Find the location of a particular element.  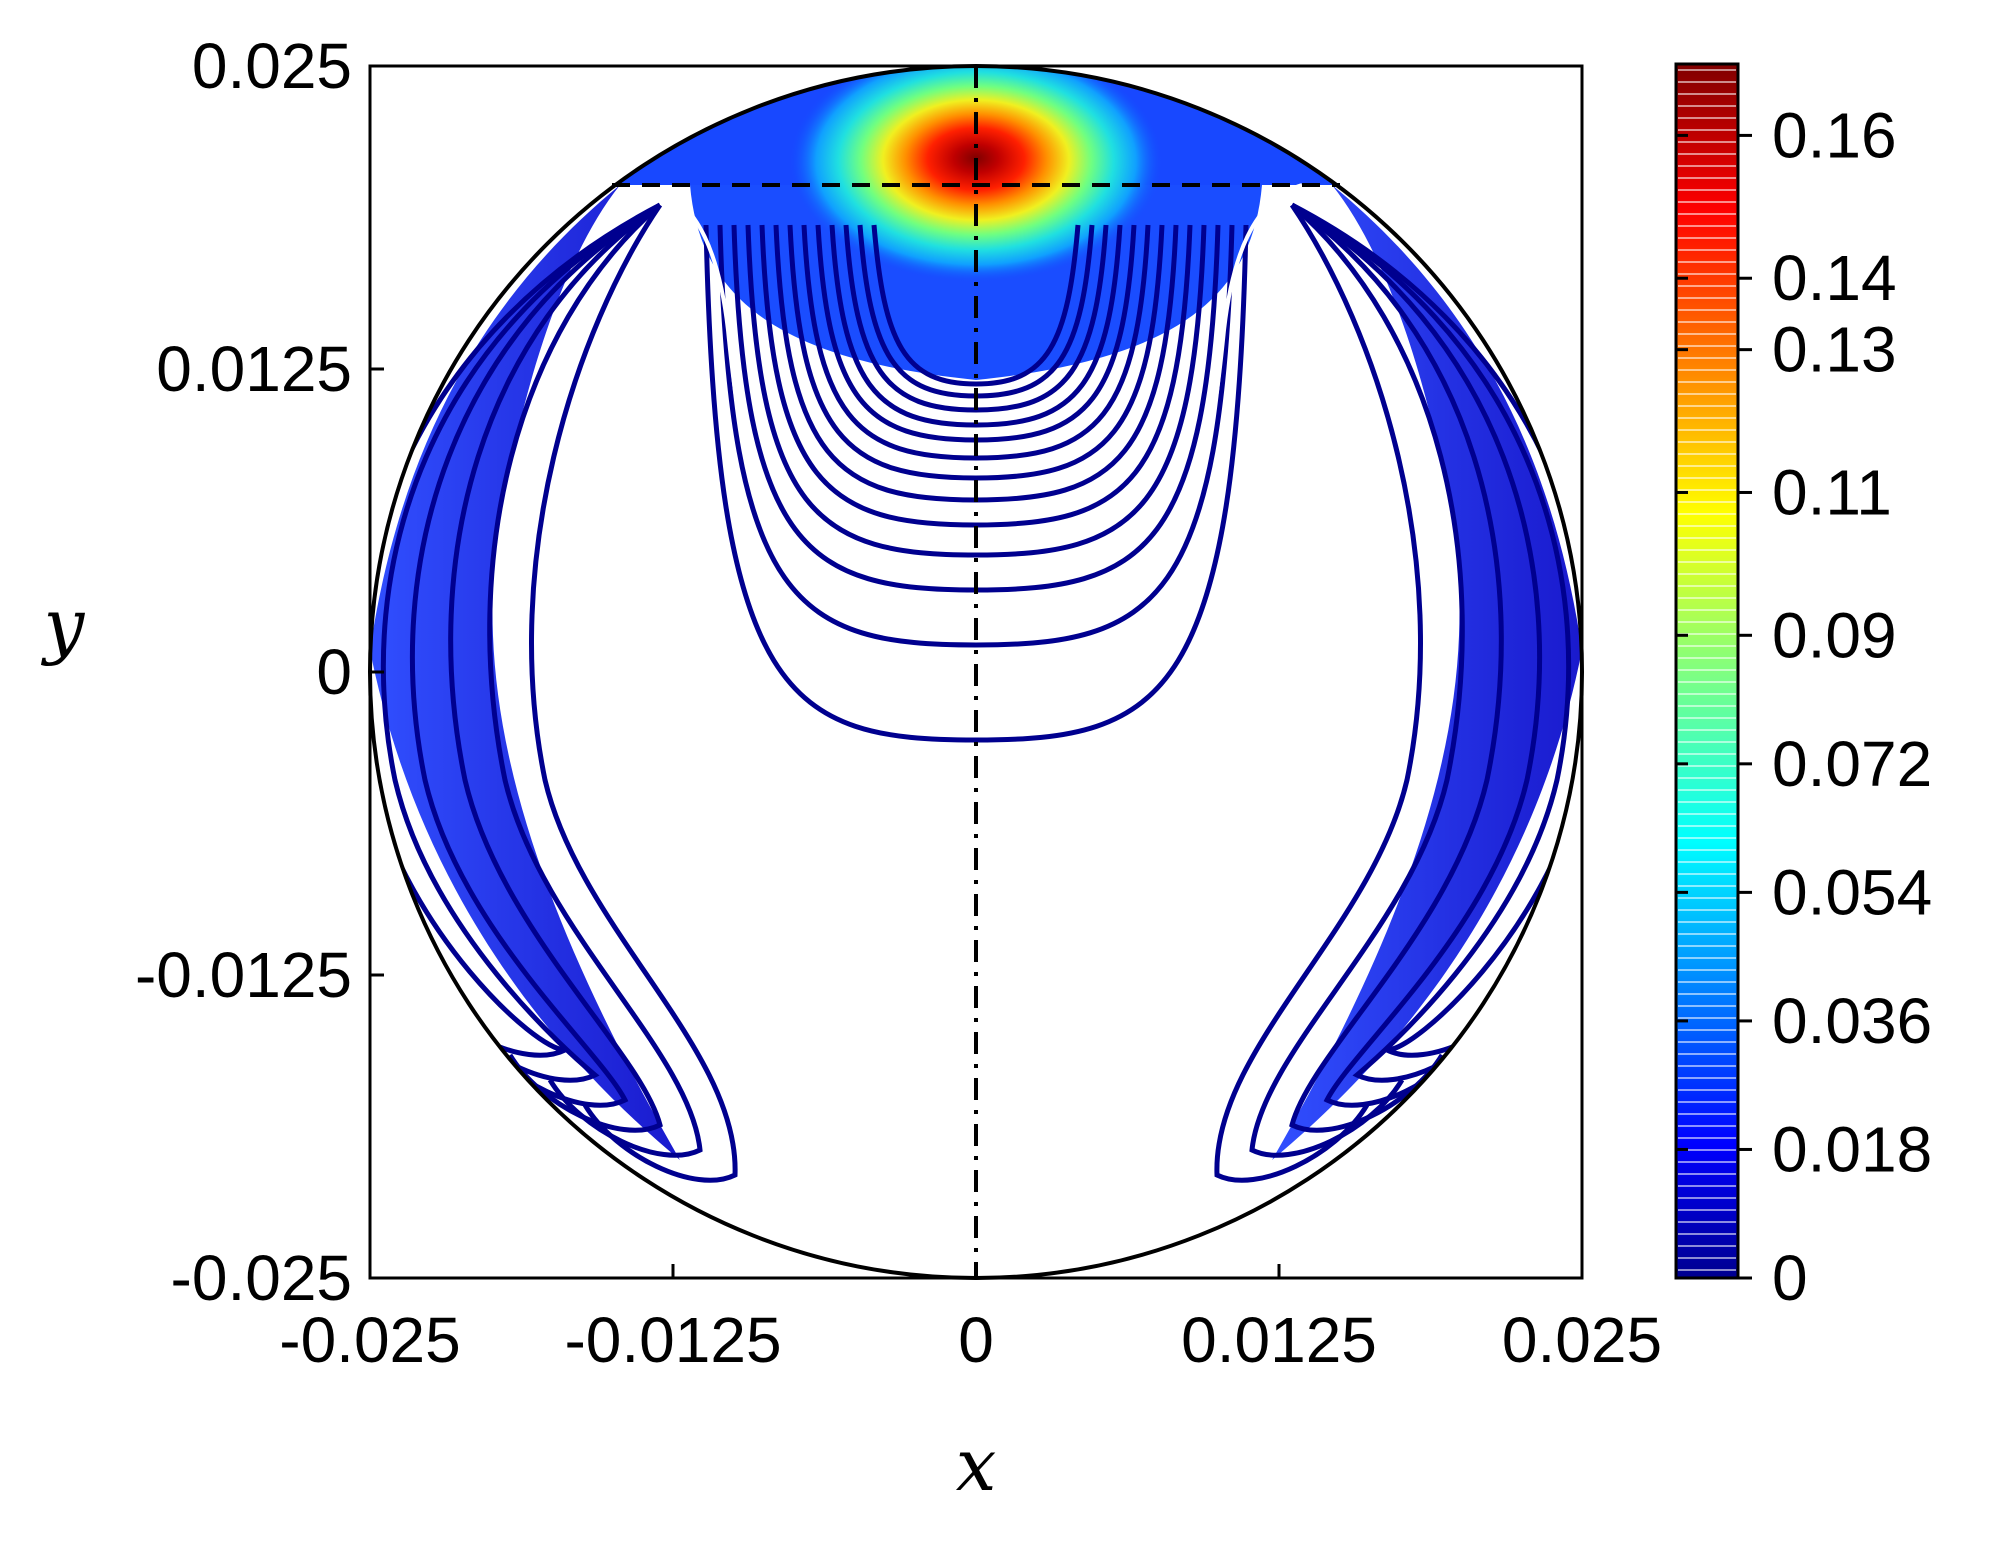

x-tick-label: -0.025 is located at coordinates (369, 1340).